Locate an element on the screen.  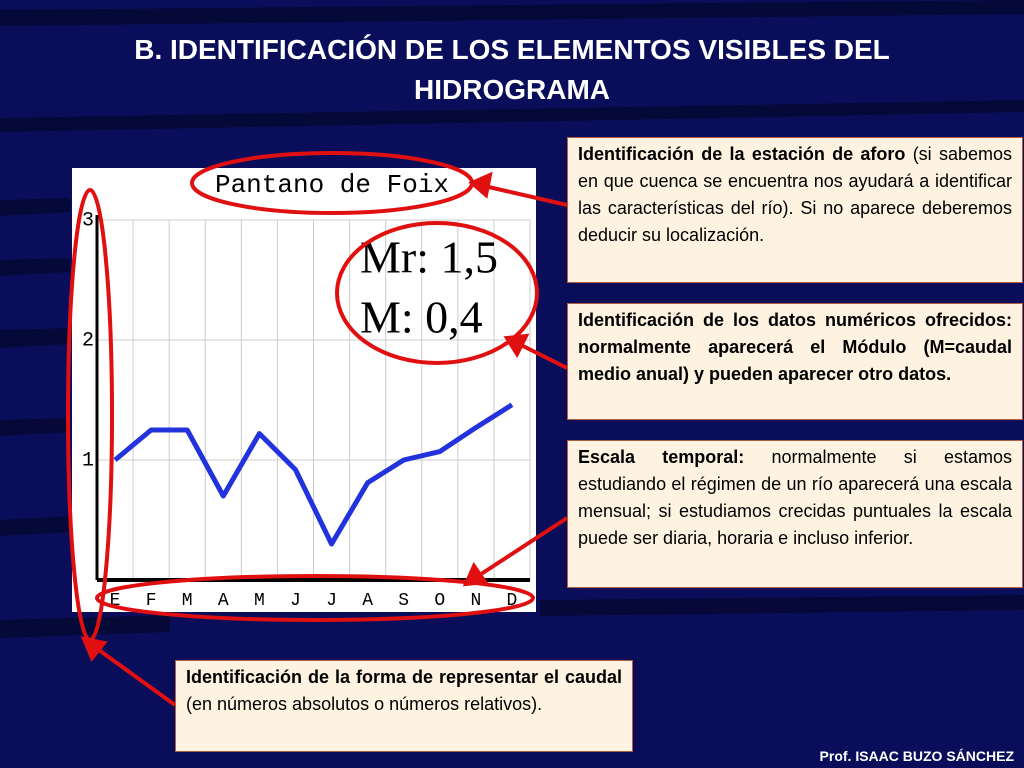
data-line is located at coordinates (313, 474).